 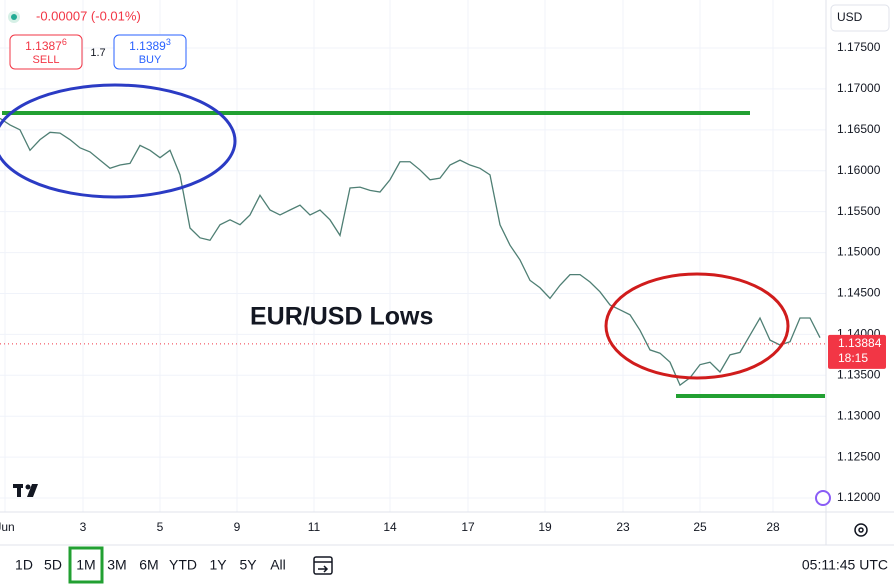 I want to click on last-price-label: 1.13884, so click(x=860, y=343).